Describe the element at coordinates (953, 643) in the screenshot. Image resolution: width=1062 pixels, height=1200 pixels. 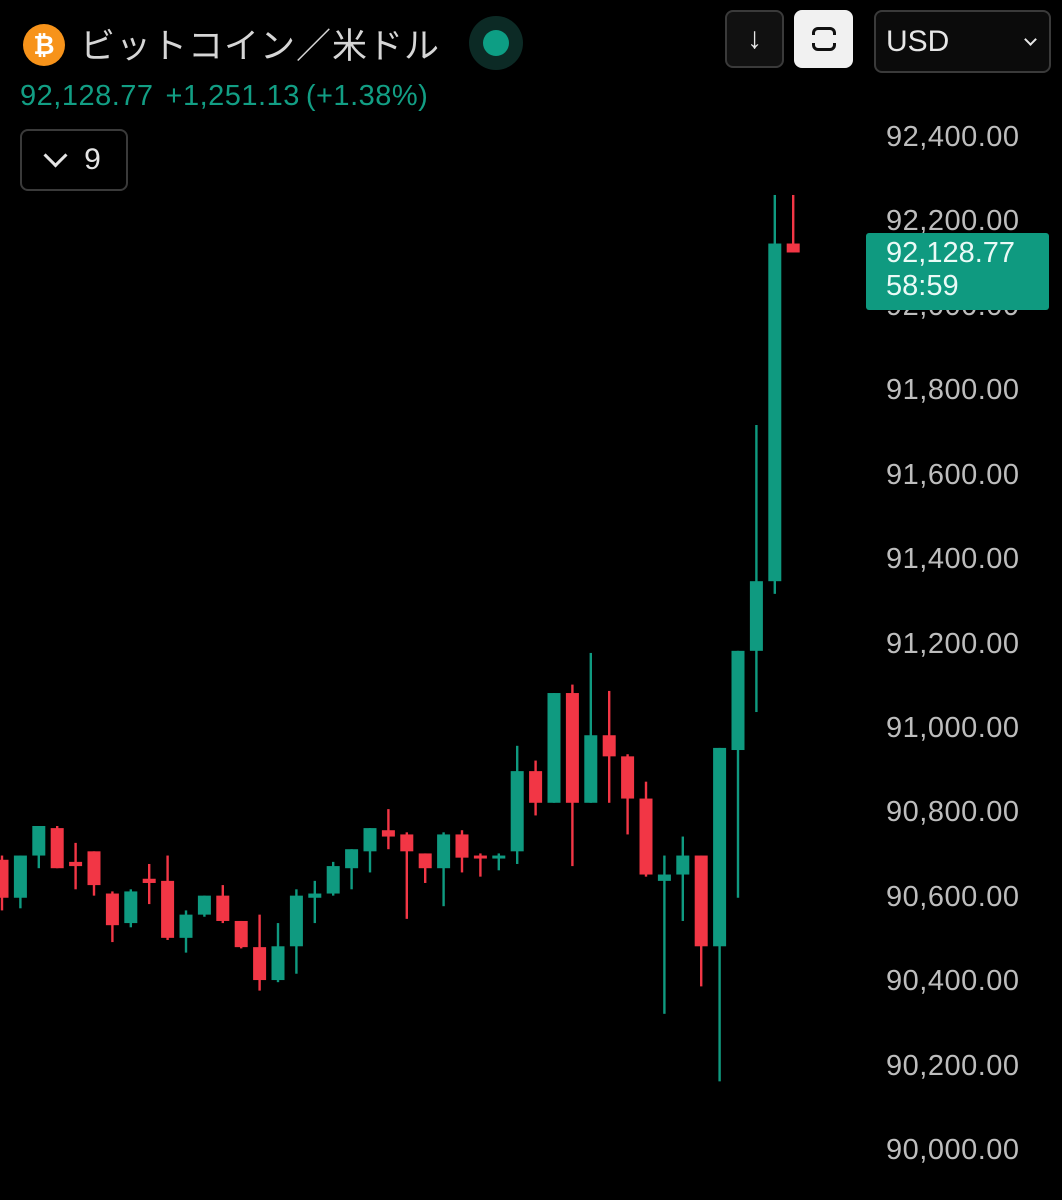
I see `axis-tick-label: 91,200.00` at that location.